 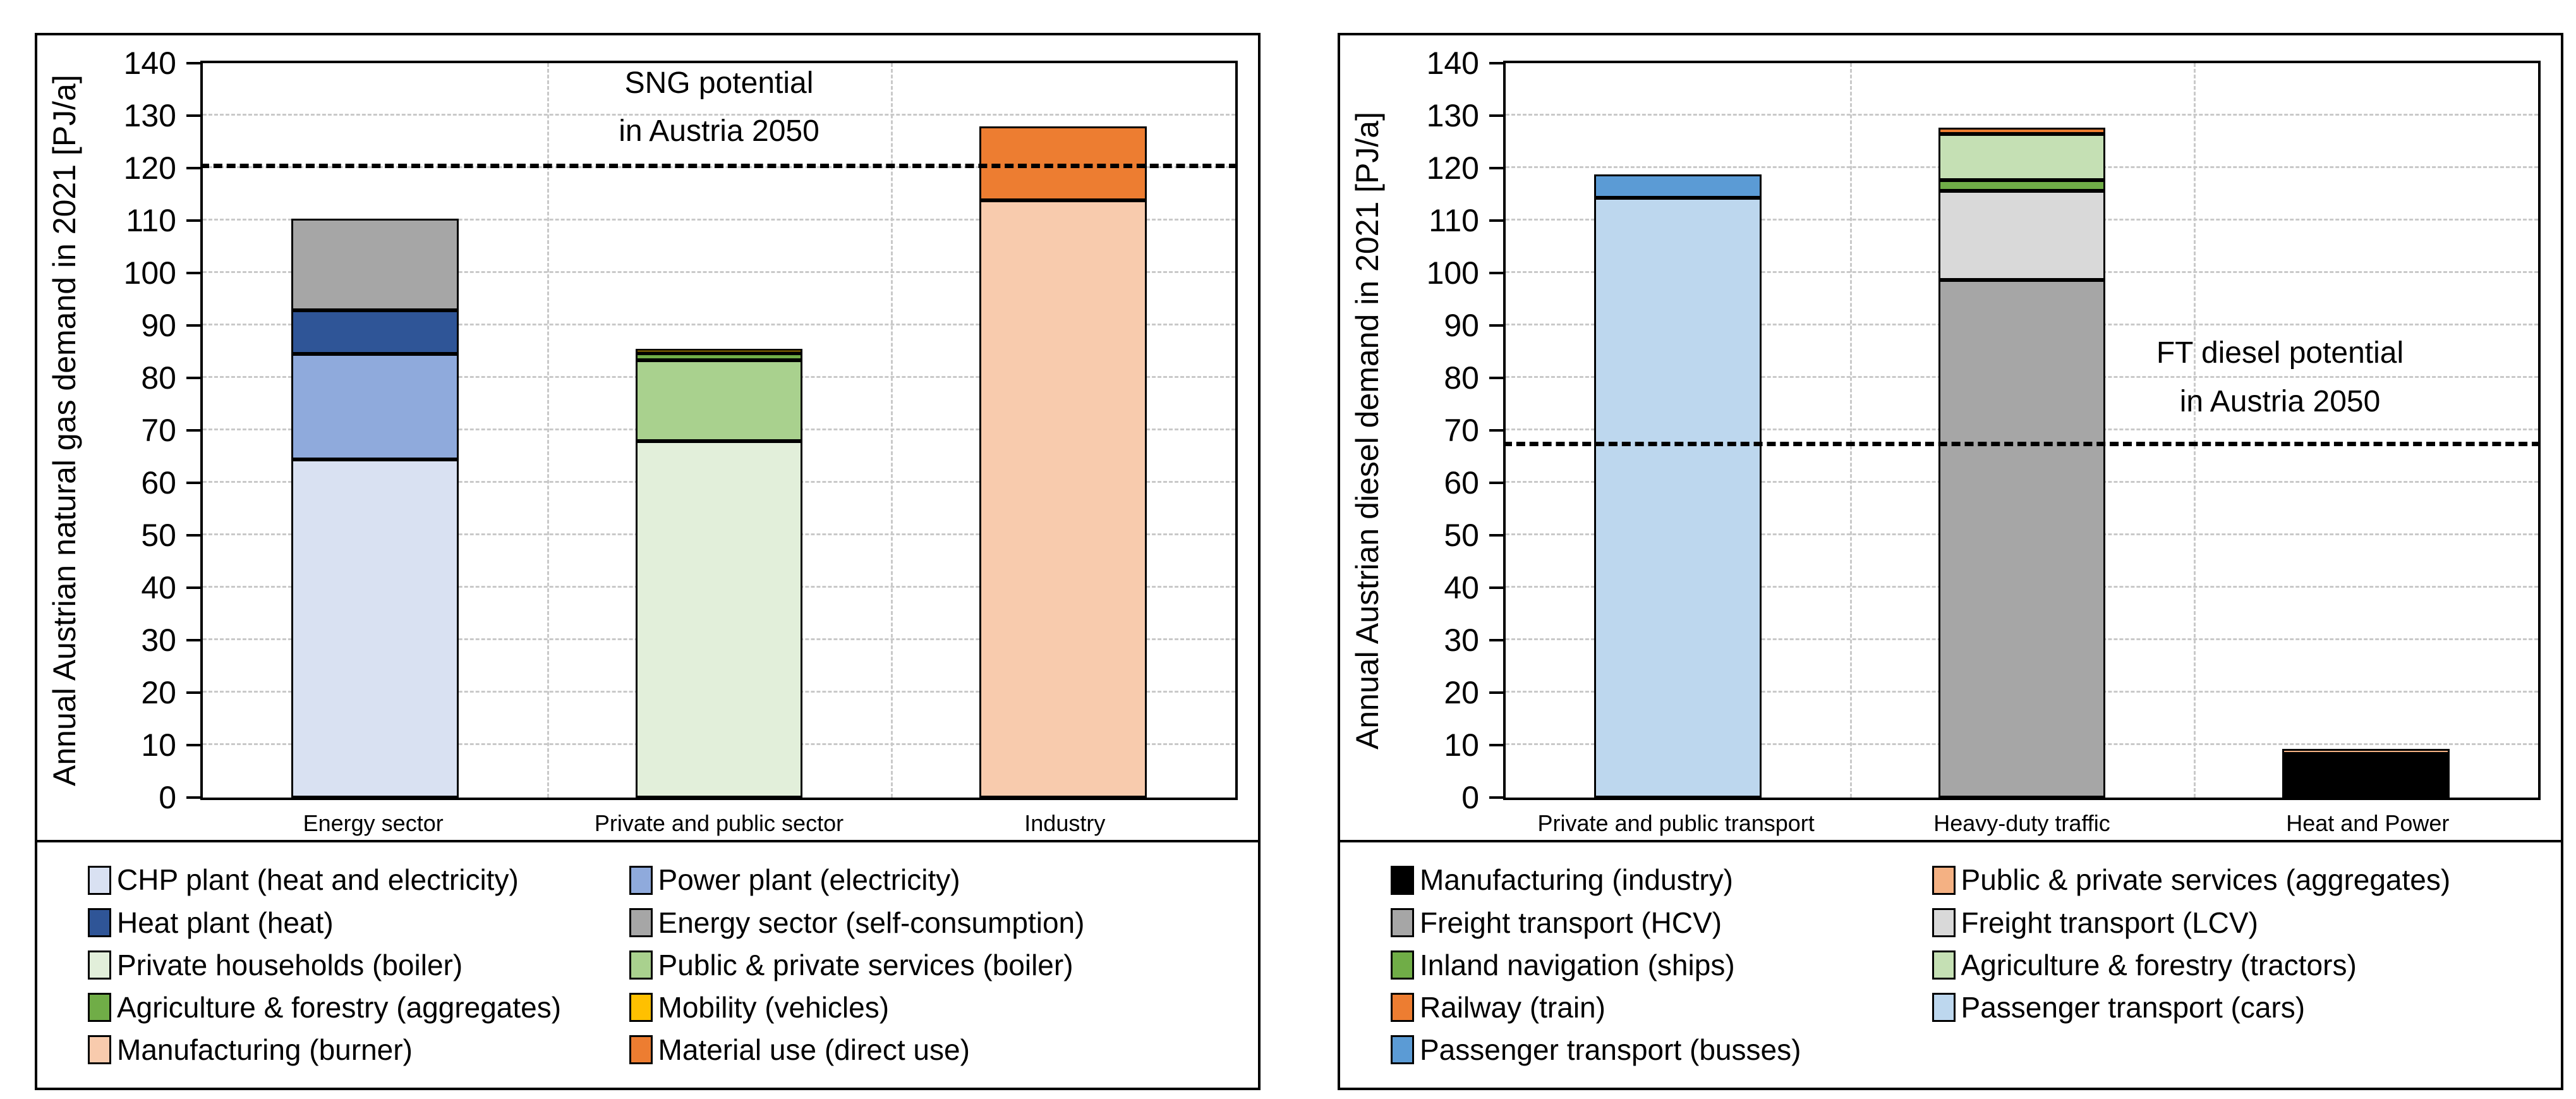 What do you see at coordinates (641, 1050) in the screenshot?
I see `legend-swatch-material-use-direct-use` at bounding box center [641, 1050].